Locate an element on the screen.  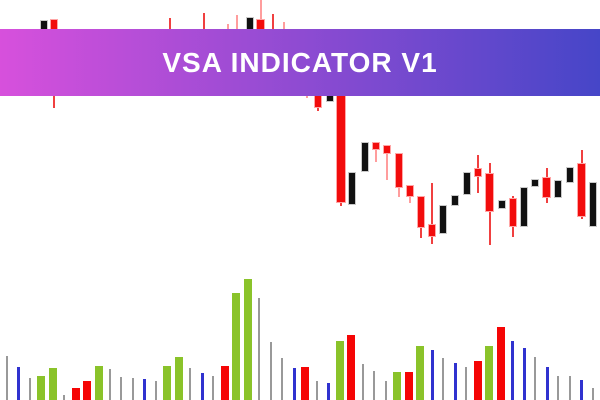
banner-title: VSA INDICATOR V1 is located at coordinates (300, 62).